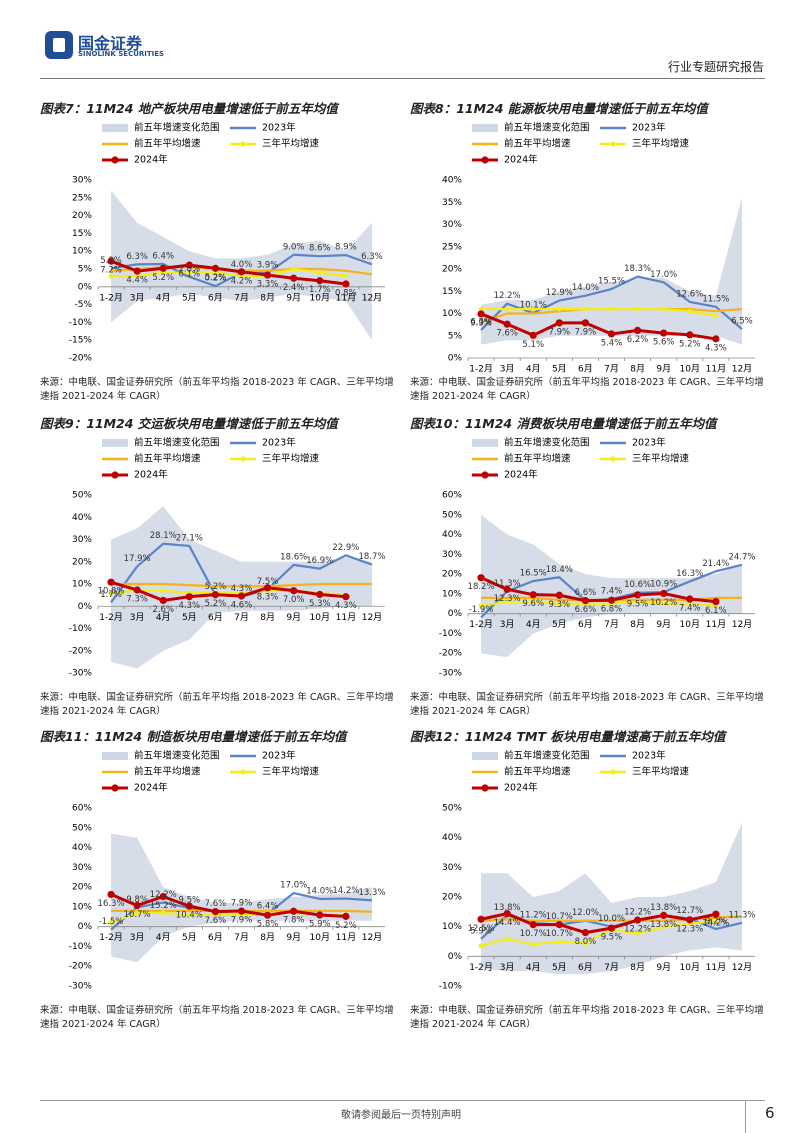  Describe the element at coordinates (189, 297) in the screenshot. I see `x-tick-label: 5月` at that location.